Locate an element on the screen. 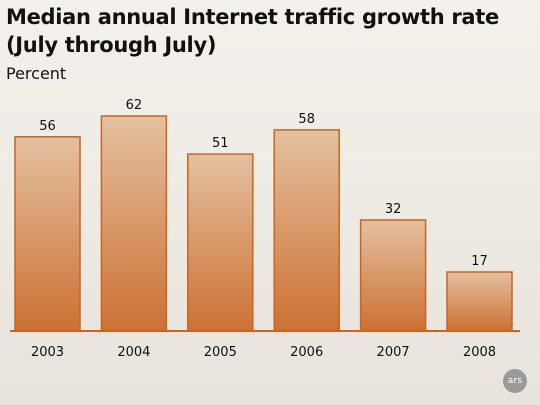 Image resolution: width=540 pixels, height=405 pixels. x-tick-label-2003: 2003 is located at coordinates (47, 352).